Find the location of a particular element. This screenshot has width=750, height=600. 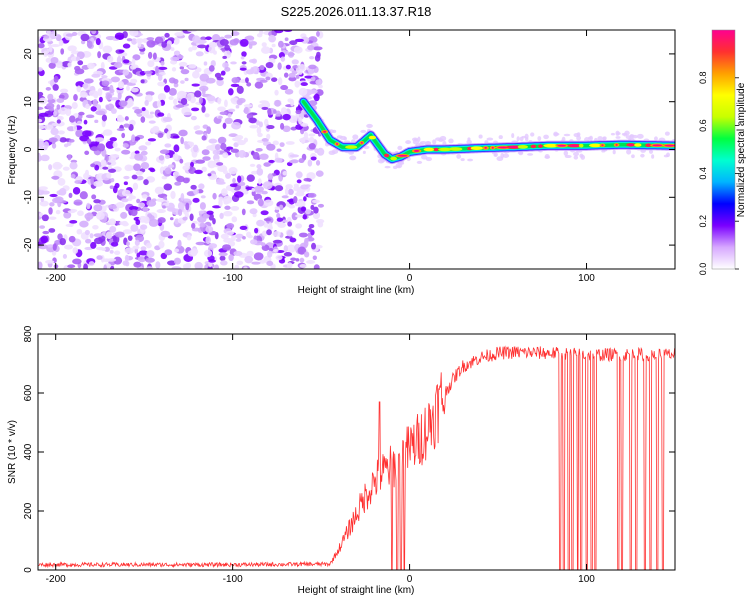

spectrogram-x-tick-label: -100 is located at coordinates (233, 278).